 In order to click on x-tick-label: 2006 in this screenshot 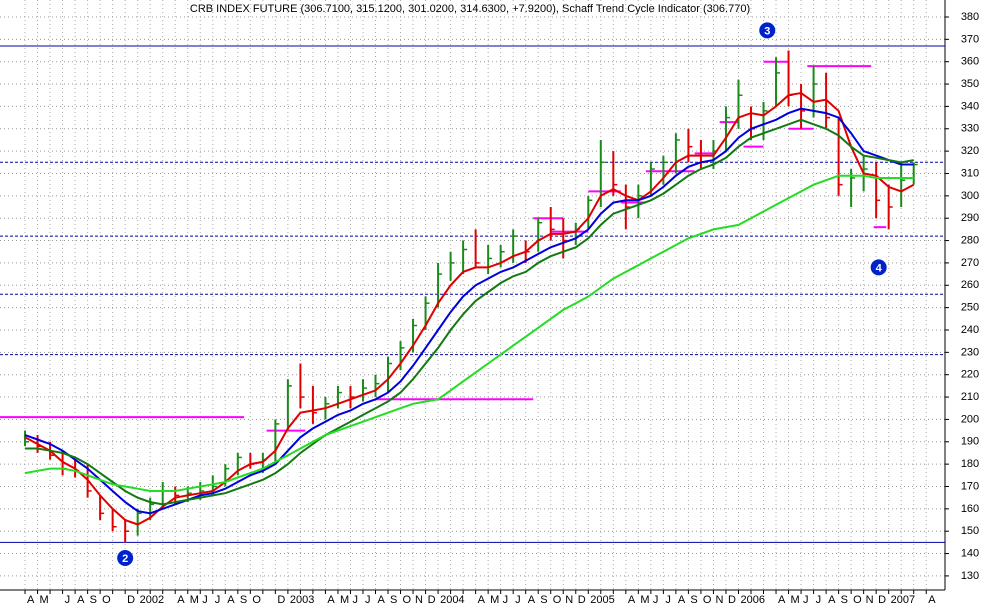, I will do `click(752, 600)`.